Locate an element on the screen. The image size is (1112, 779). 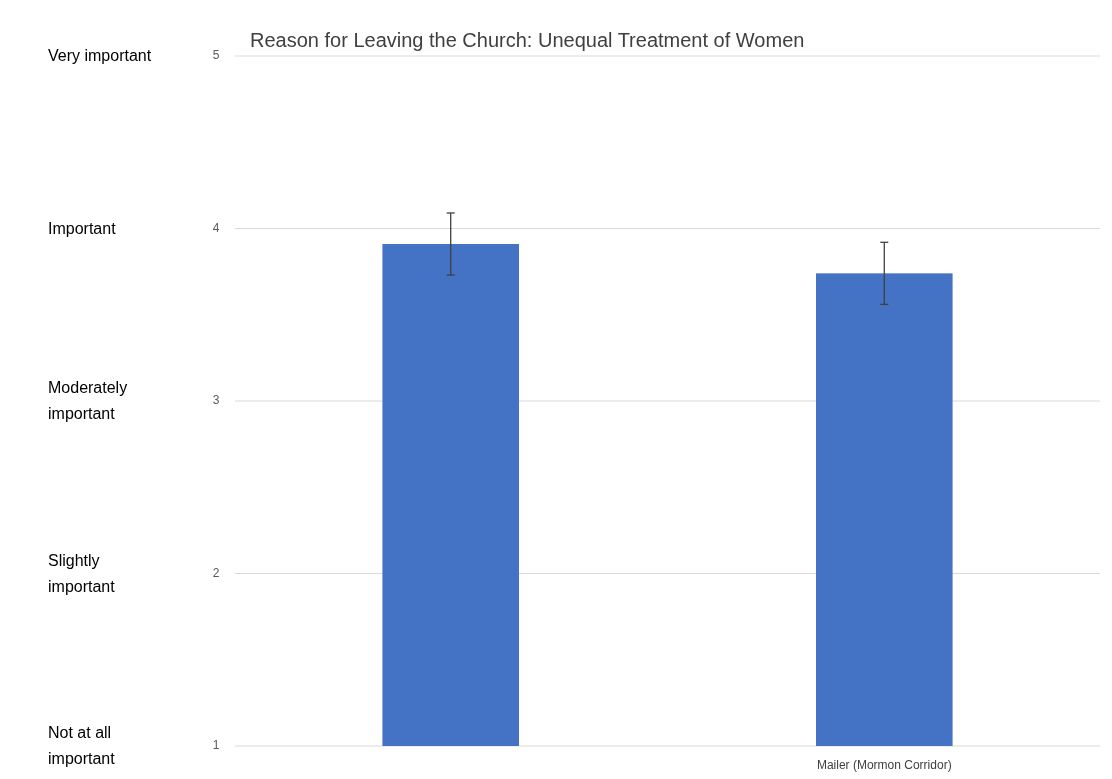
y-tick-label: 4 is located at coordinates (216, 227).